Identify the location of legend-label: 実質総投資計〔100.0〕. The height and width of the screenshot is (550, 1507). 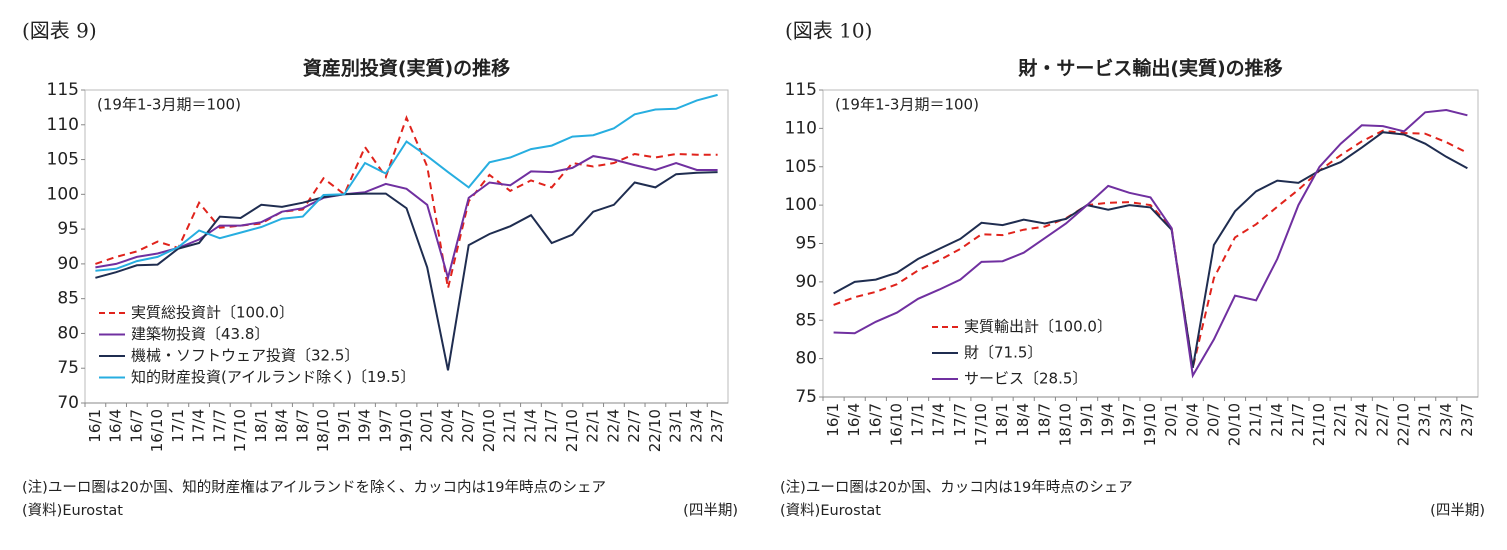
(212, 313).